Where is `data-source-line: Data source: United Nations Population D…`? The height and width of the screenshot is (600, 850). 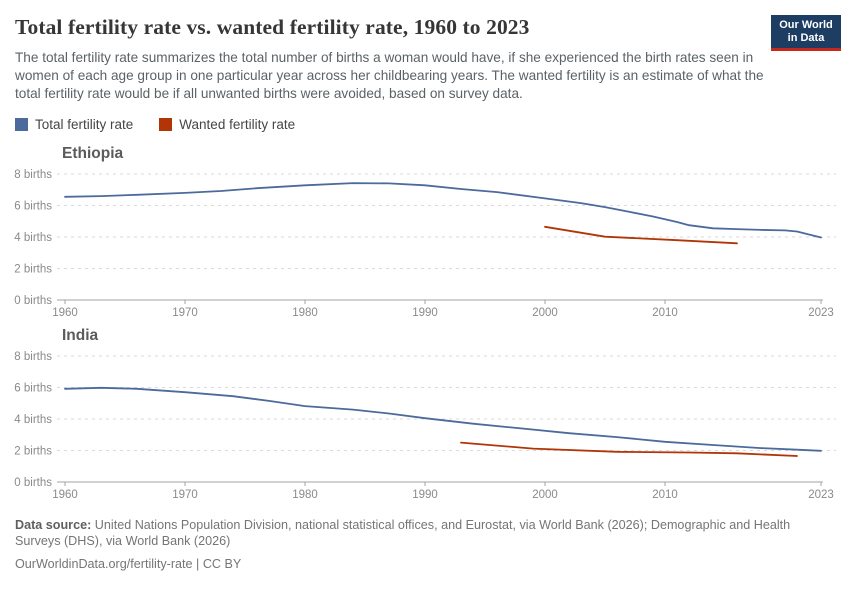
data-source-line: Data source: United Nations Population D… is located at coordinates (424, 533).